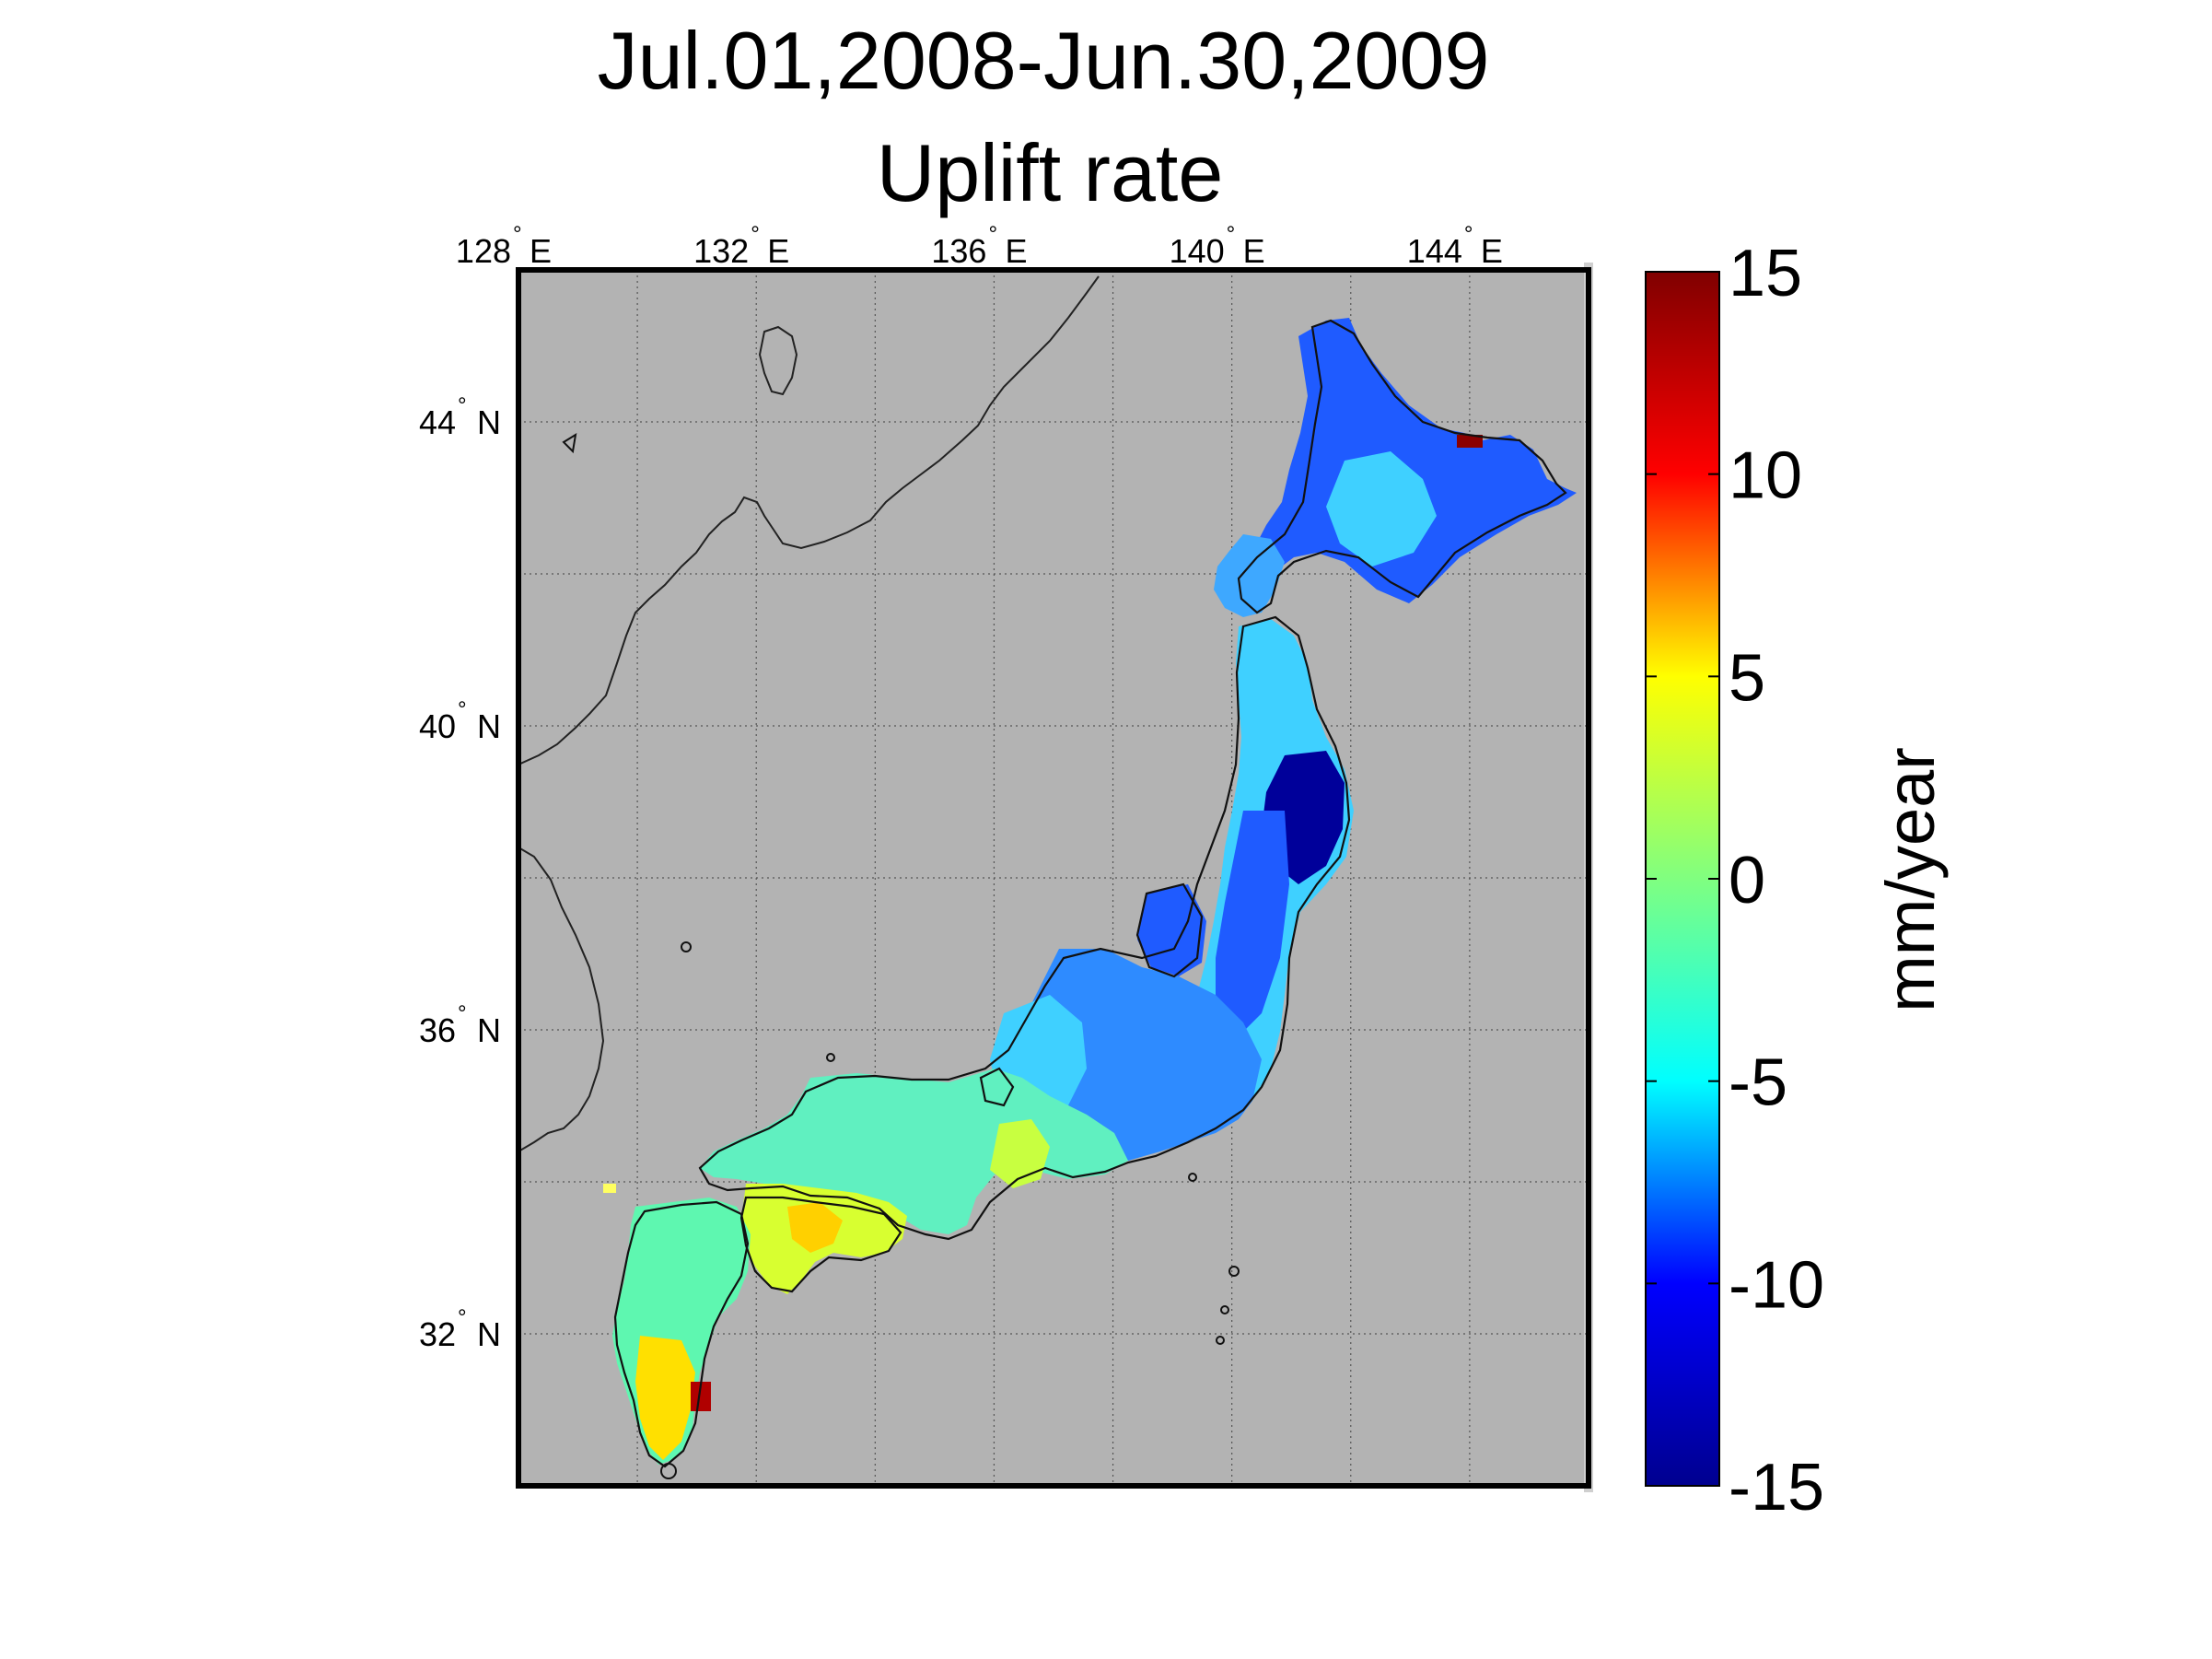 The height and width of the screenshot is (1659, 2212). What do you see at coordinates (438, 726) in the screenshot?
I see `latitude-tick-label: 40` at bounding box center [438, 726].